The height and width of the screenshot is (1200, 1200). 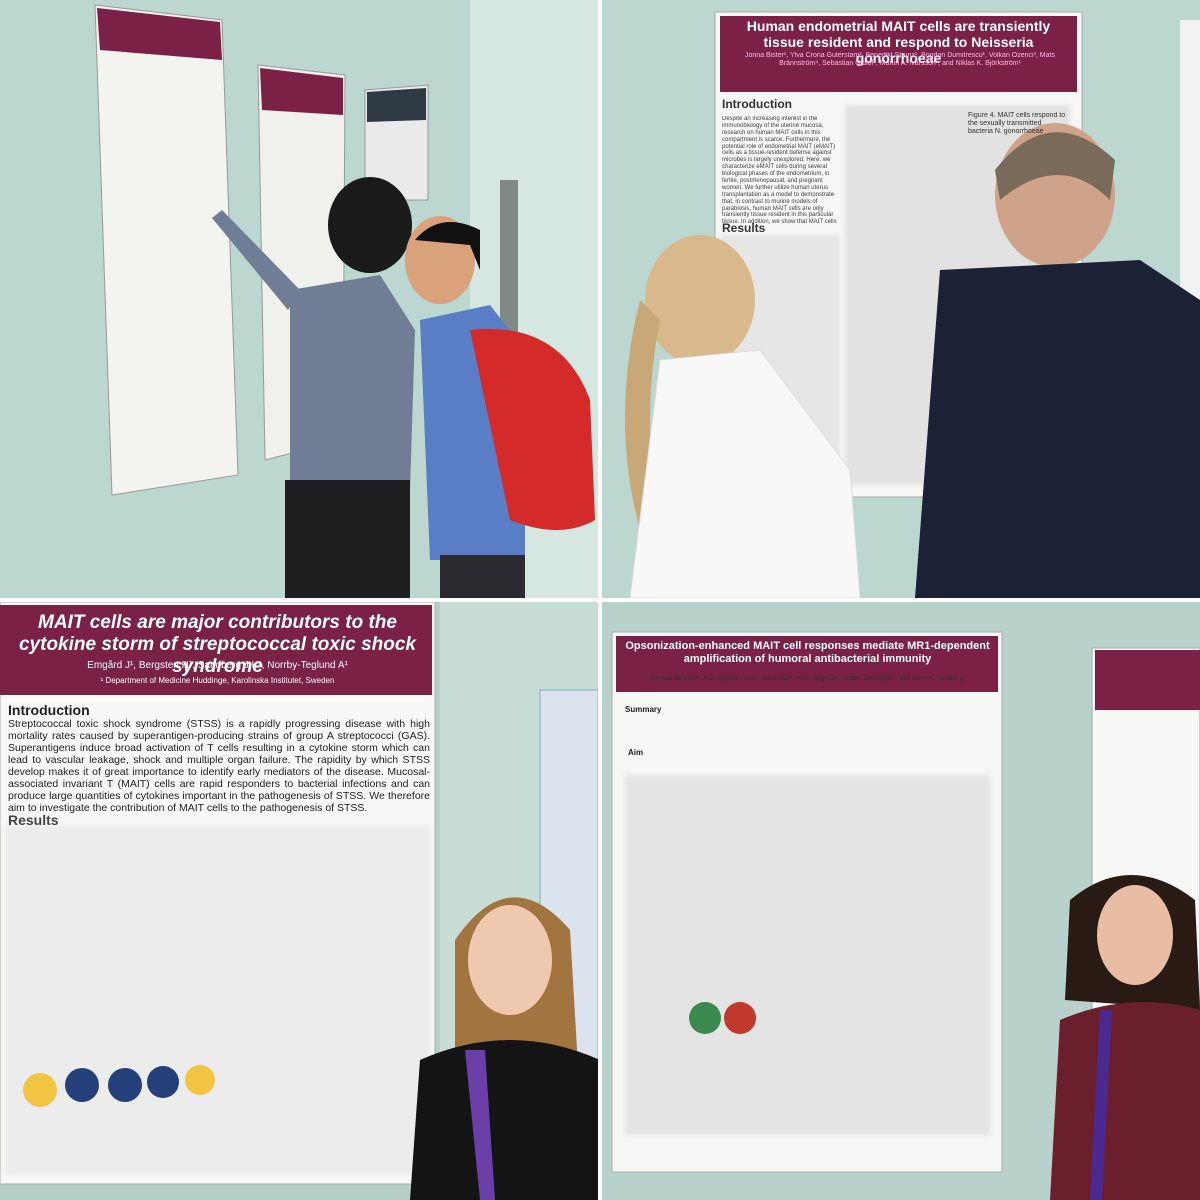 I want to click on poster, so click(x=166, y=250).